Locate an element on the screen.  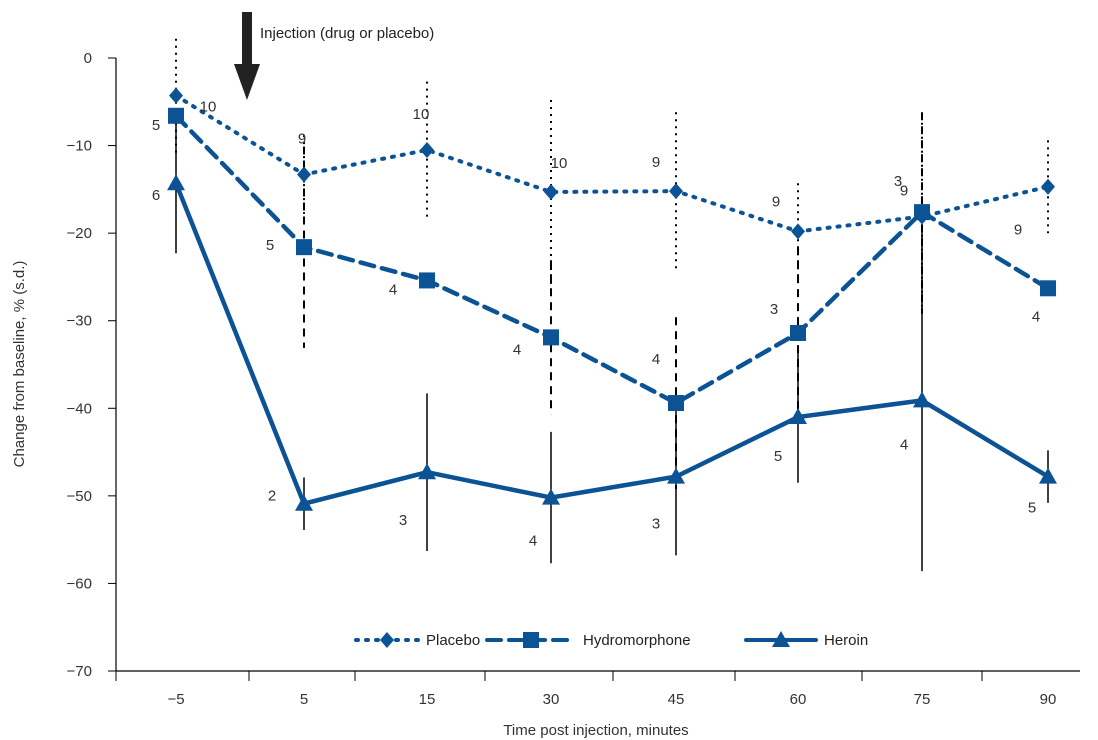
y-tick-label: −40 is located at coordinates (79, 408).